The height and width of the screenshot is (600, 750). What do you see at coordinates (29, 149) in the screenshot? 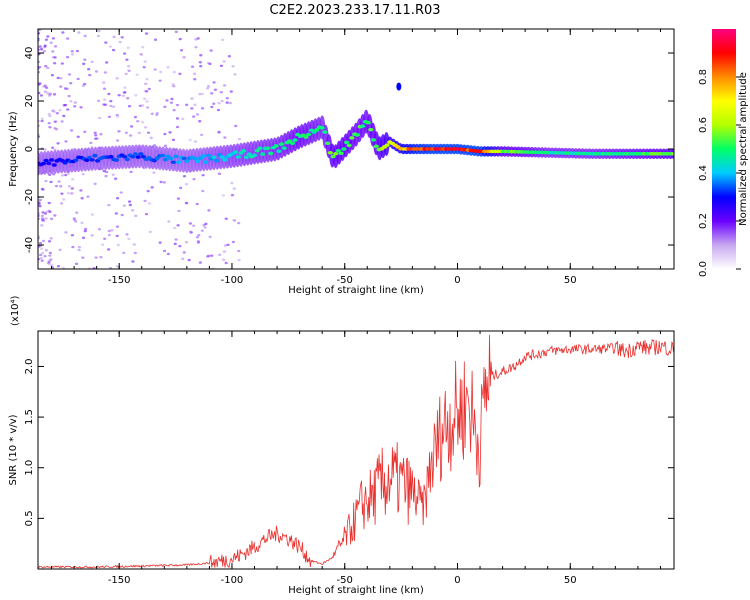
I see `y-tick-label: 0` at bounding box center [29, 149].